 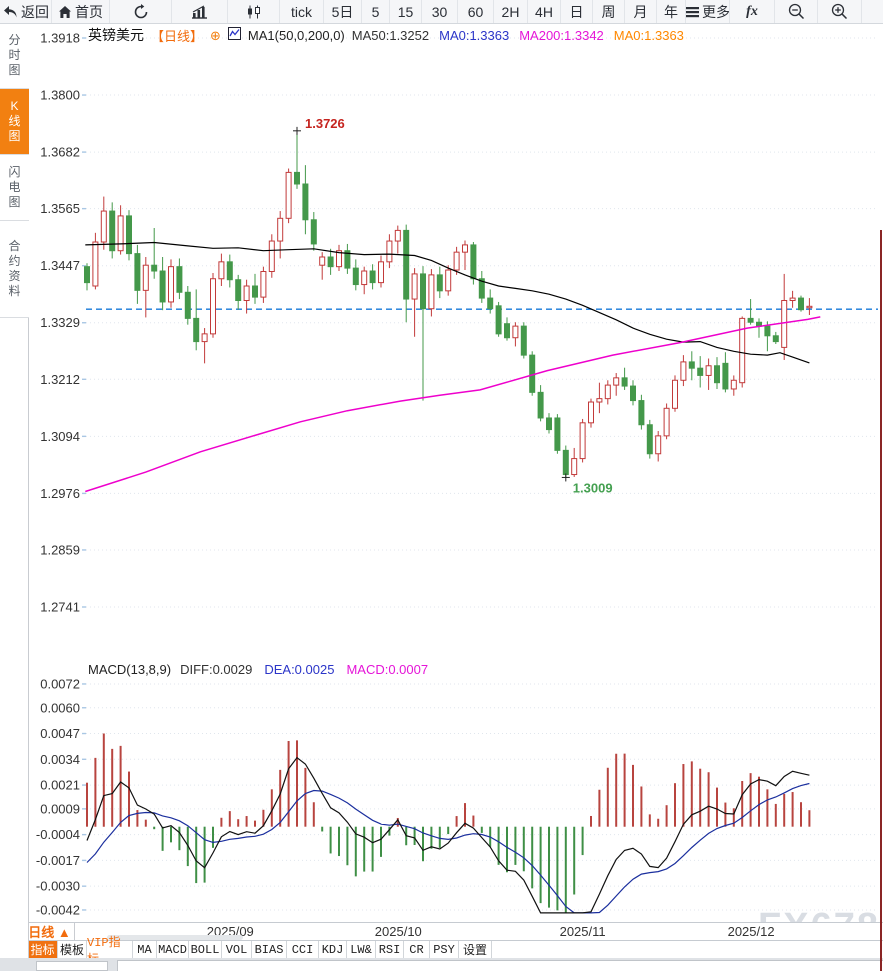 I want to click on indicator-tab-设置: 设置, so click(x=475, y=949).